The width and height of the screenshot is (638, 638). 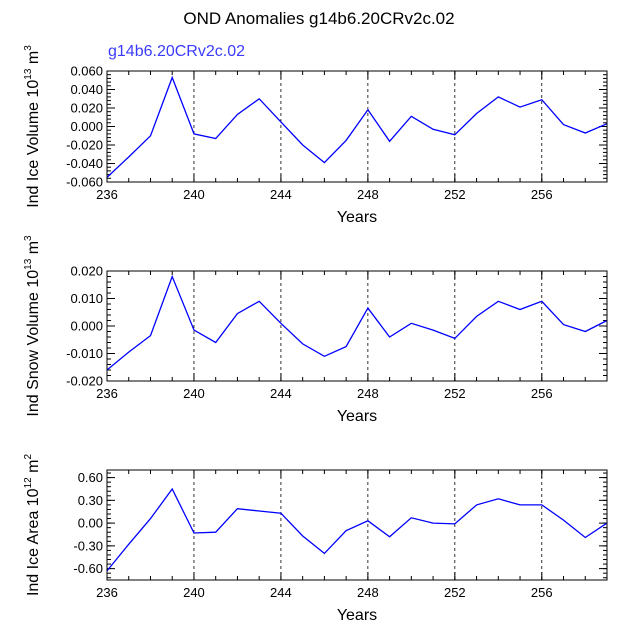 I want to click on y-tick-label: -0.010, so click(x=84, y=353).